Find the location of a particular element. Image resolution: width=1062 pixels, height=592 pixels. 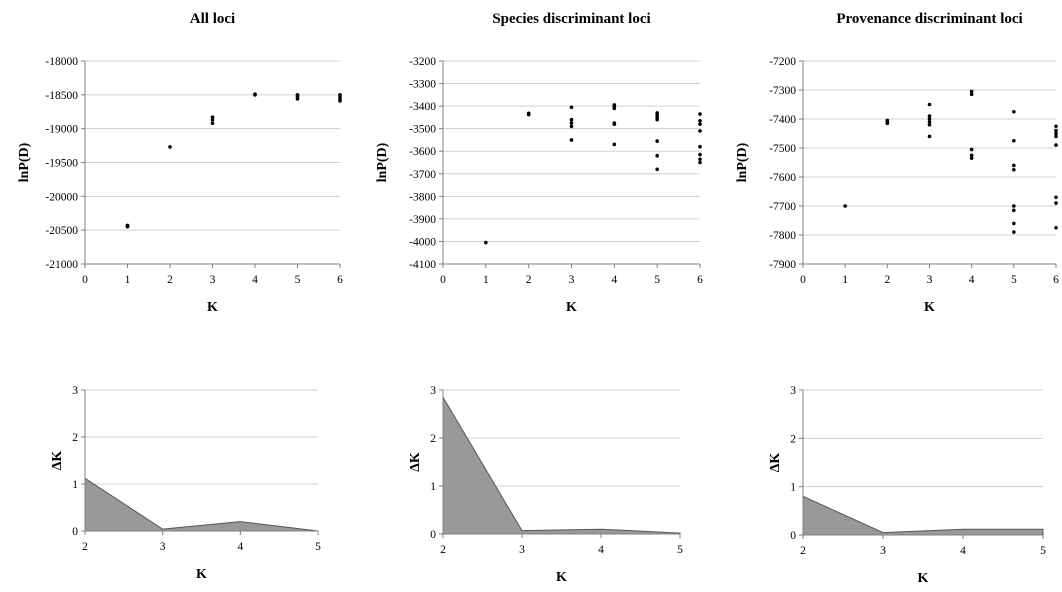

chart-title: All loci is located at coordinates (212, 19).